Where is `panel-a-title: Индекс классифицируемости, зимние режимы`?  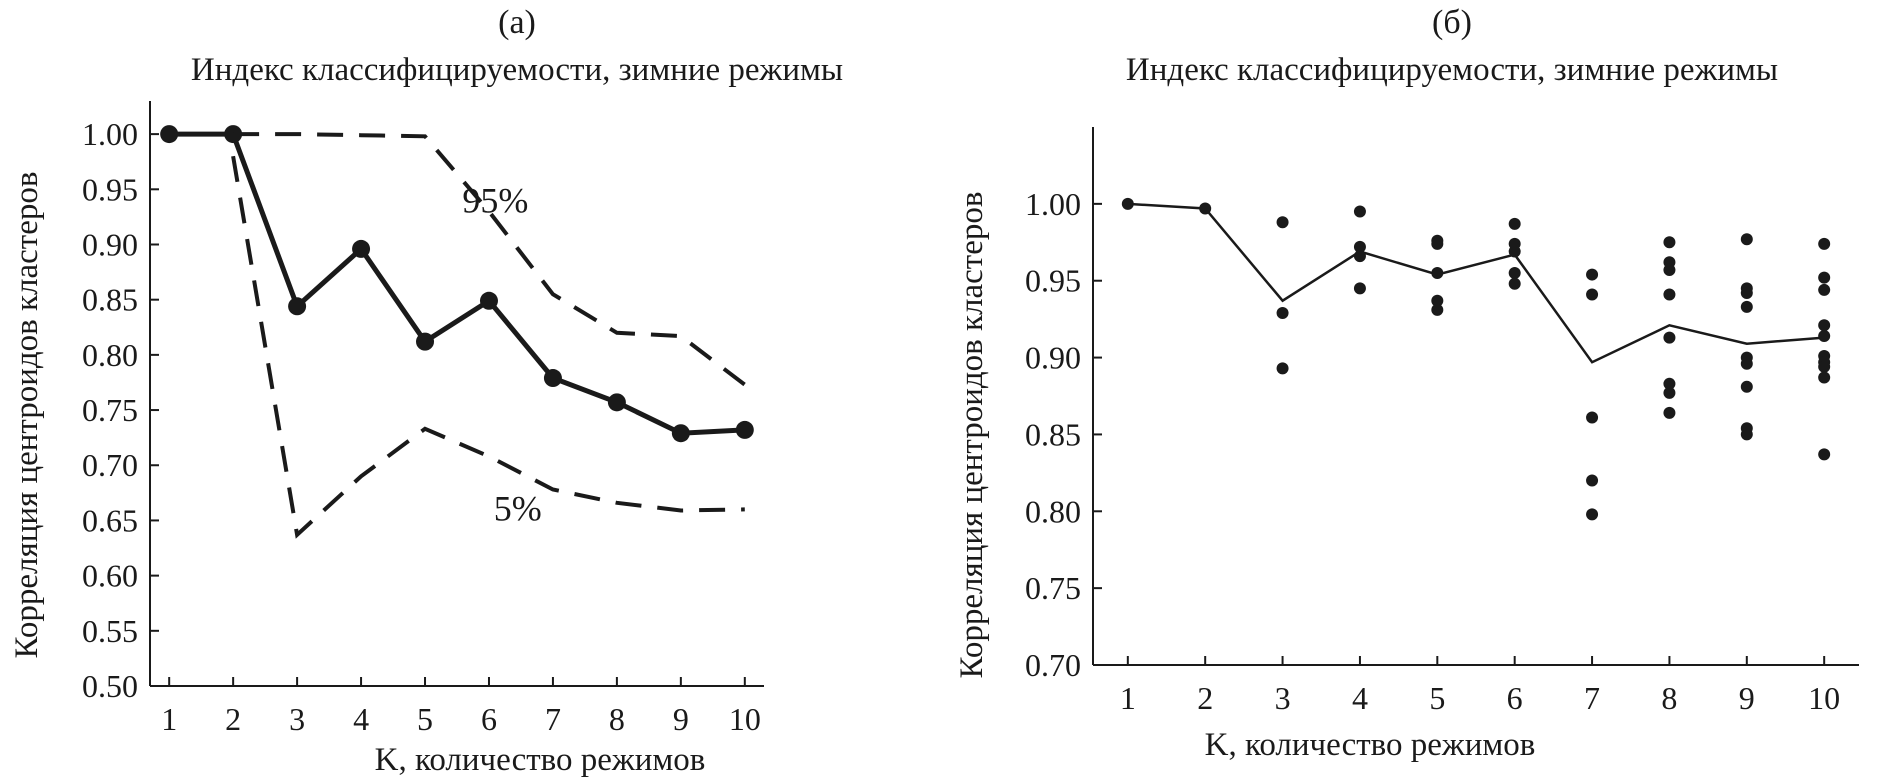 panel-a-title: Индекс классифицируемости, зимние режимы is located at coordinates (517, 70).